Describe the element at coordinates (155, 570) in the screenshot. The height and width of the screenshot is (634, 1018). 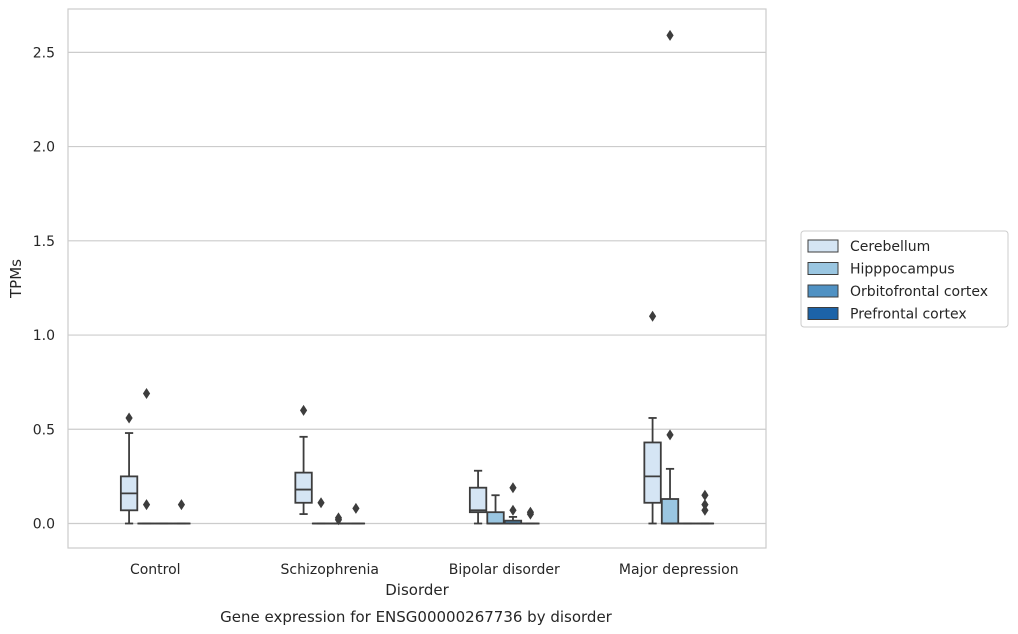
I see `x-tick-label: Control` at that location.